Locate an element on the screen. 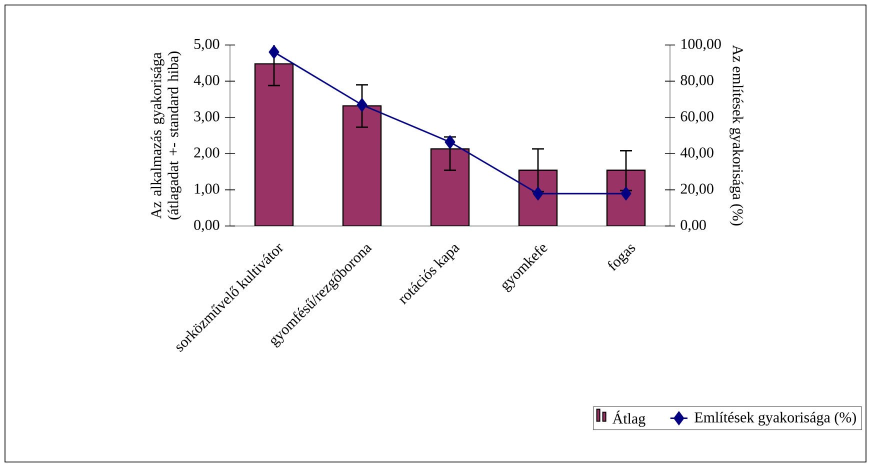 This screenshot has height=467, width=871. y2-tick-label: 100,00 is located at coordinates (701, 45).